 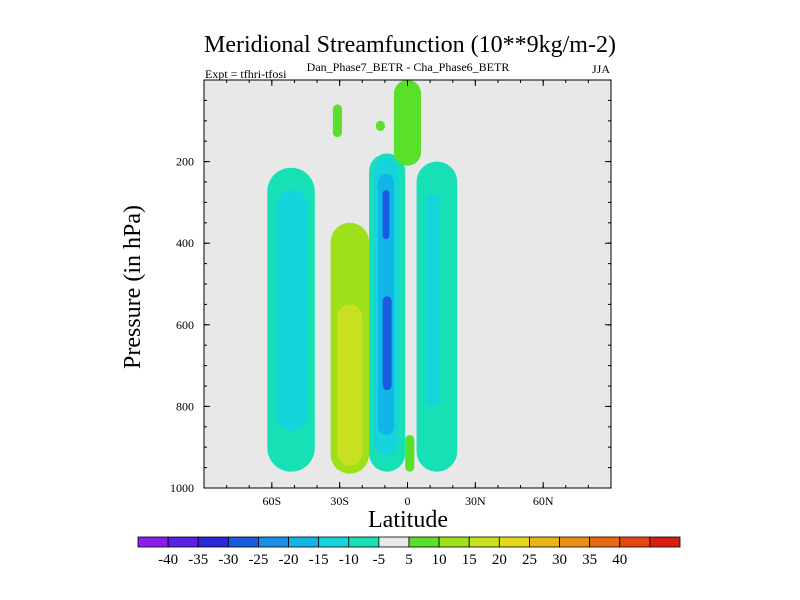 What do you see at coordinates (198, 560) in the screenshot?
I see `colorbar-label: -35` at bounding box center [198, 560].